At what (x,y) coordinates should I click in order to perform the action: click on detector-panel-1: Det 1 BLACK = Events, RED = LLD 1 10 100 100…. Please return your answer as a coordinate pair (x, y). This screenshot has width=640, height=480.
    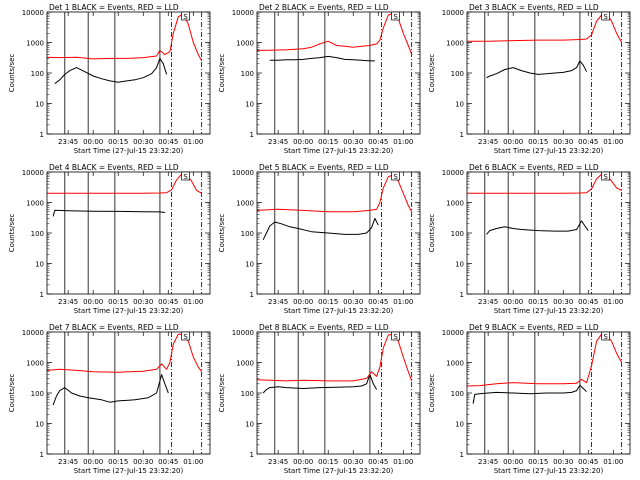
    Looking at the image, I should click on (109, 79).